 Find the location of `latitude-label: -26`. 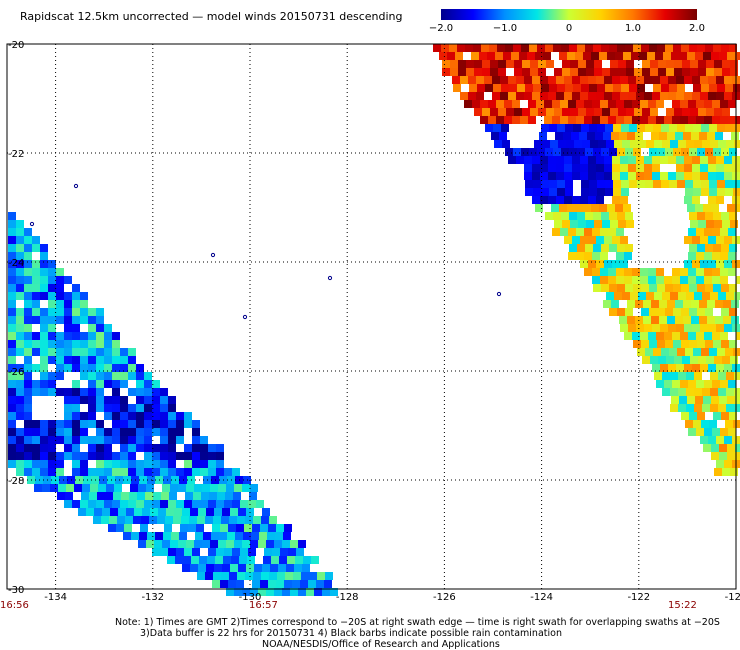

latitude-label: -26 is located at coordinates (16, 372).